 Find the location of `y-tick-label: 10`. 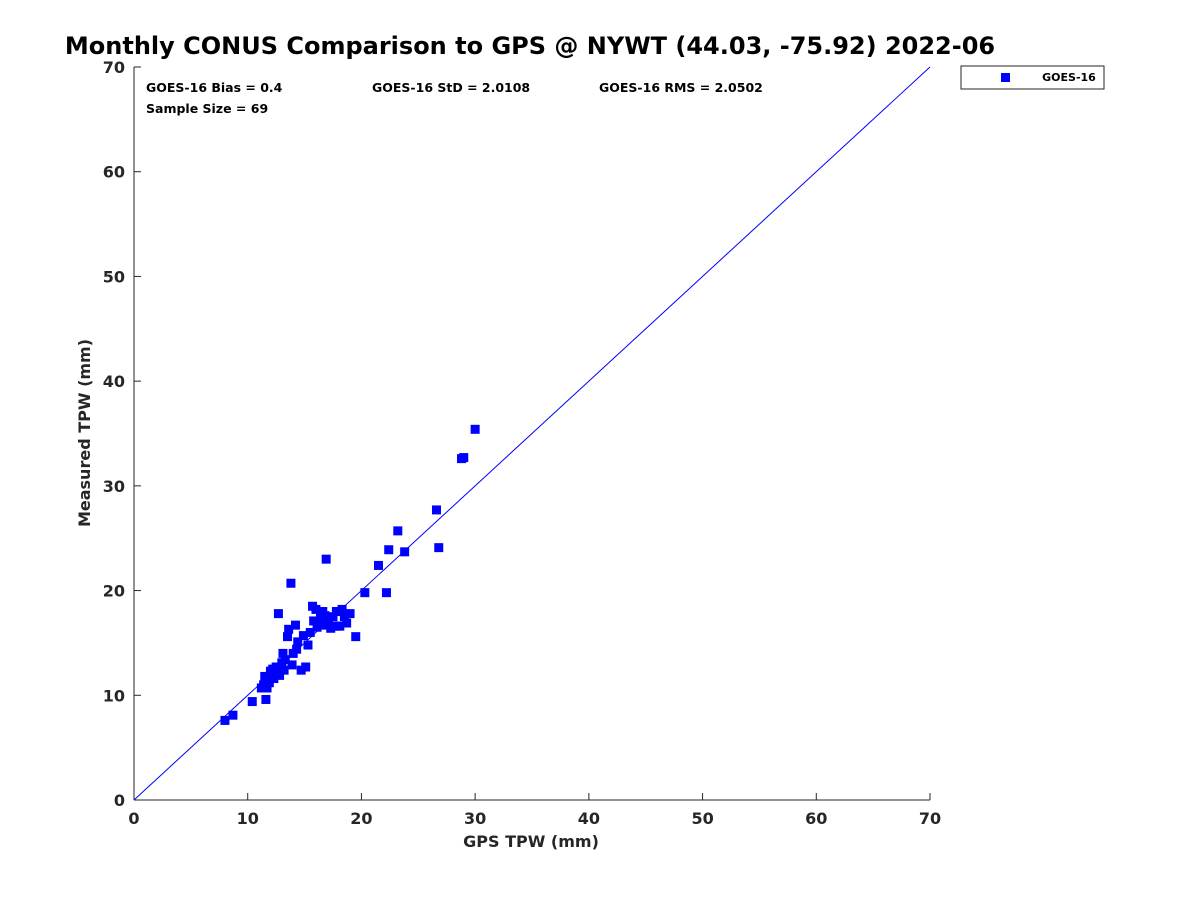

y-tick-label: 10 is located at coordinates (114, 695).